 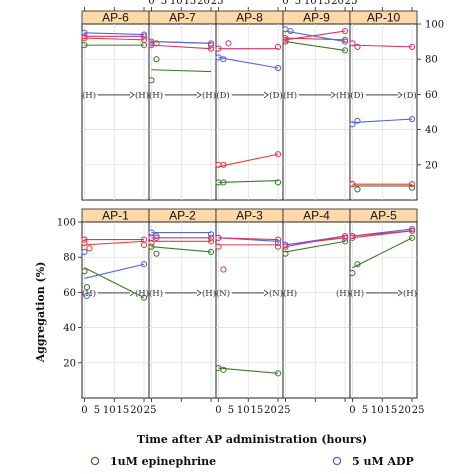 I want to click on panel-ap-4: AP-4 (H) (H), so click(x=316, y=304).